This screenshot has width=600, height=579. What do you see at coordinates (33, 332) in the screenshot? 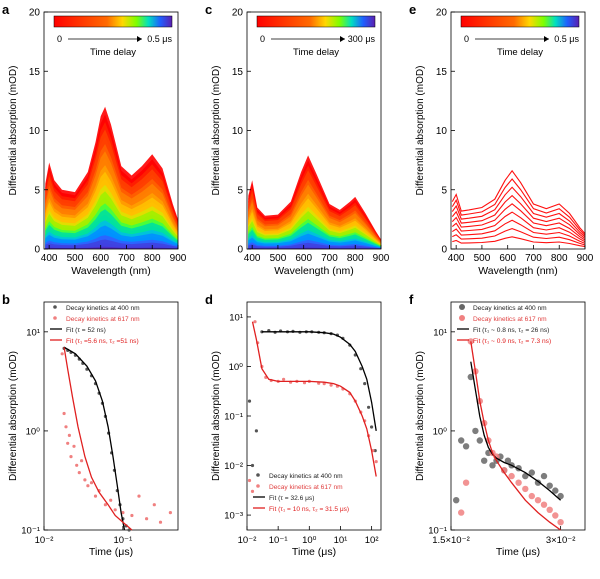
I see `y-tick-label: 10¹` at bounding box center [33, 332].